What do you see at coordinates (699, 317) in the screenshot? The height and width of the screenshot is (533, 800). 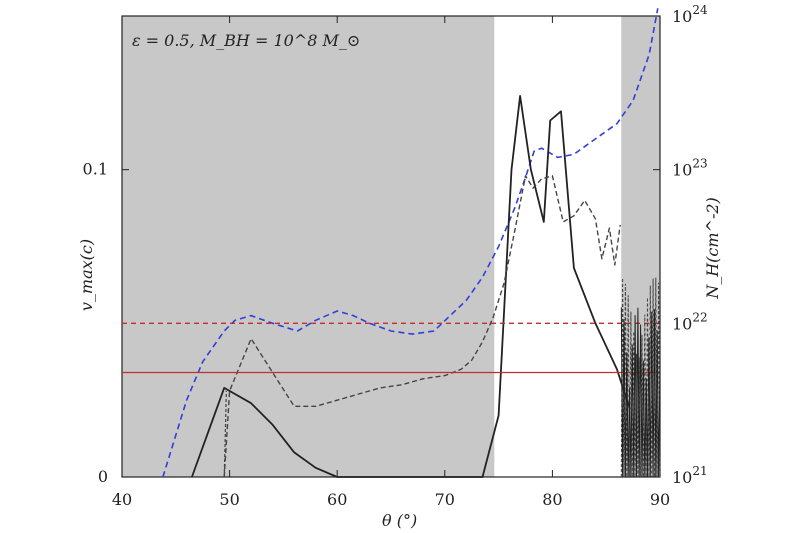 I see `y-right-tick-exponent-1: 22` at bounding box center [699, 317].